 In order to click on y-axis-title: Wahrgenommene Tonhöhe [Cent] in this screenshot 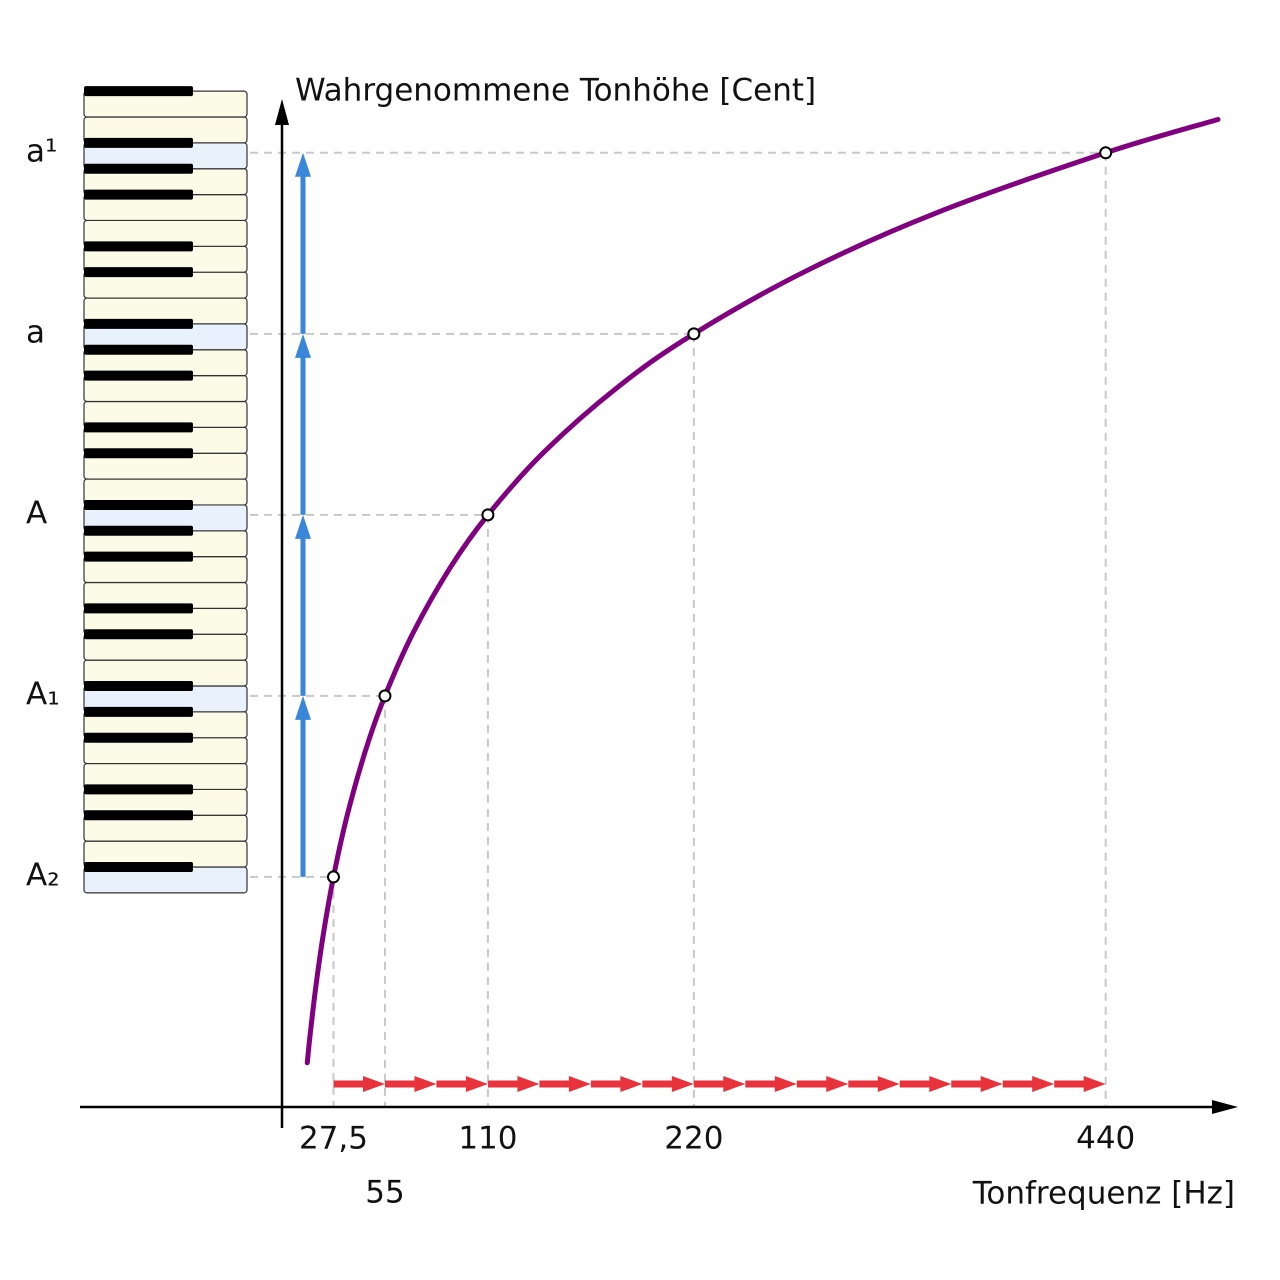, I will do `click(555, 91)`.